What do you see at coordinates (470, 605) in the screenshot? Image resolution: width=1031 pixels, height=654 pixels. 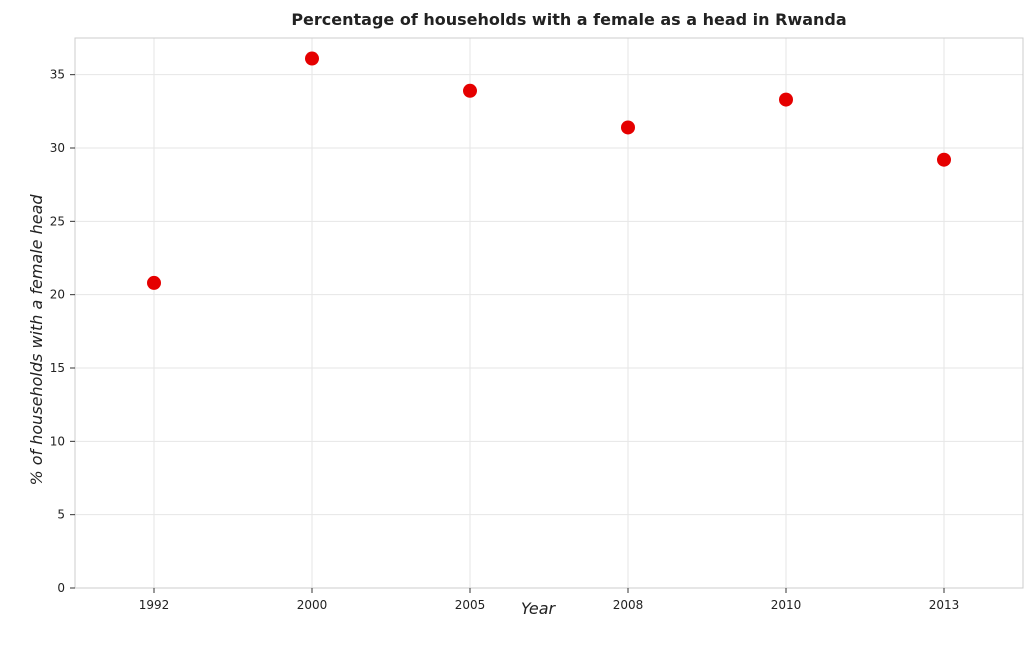 I see `x-tick-label: 2005` at bounding box center [470, 605].